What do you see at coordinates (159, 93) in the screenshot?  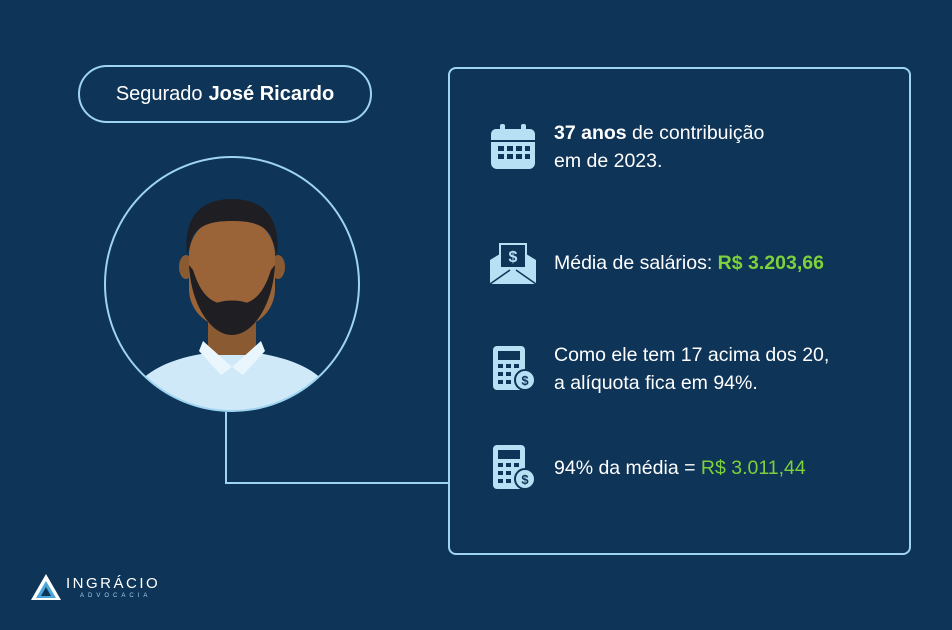 I see `insured-prefix: Segurado` at bounding box center [159, 93].